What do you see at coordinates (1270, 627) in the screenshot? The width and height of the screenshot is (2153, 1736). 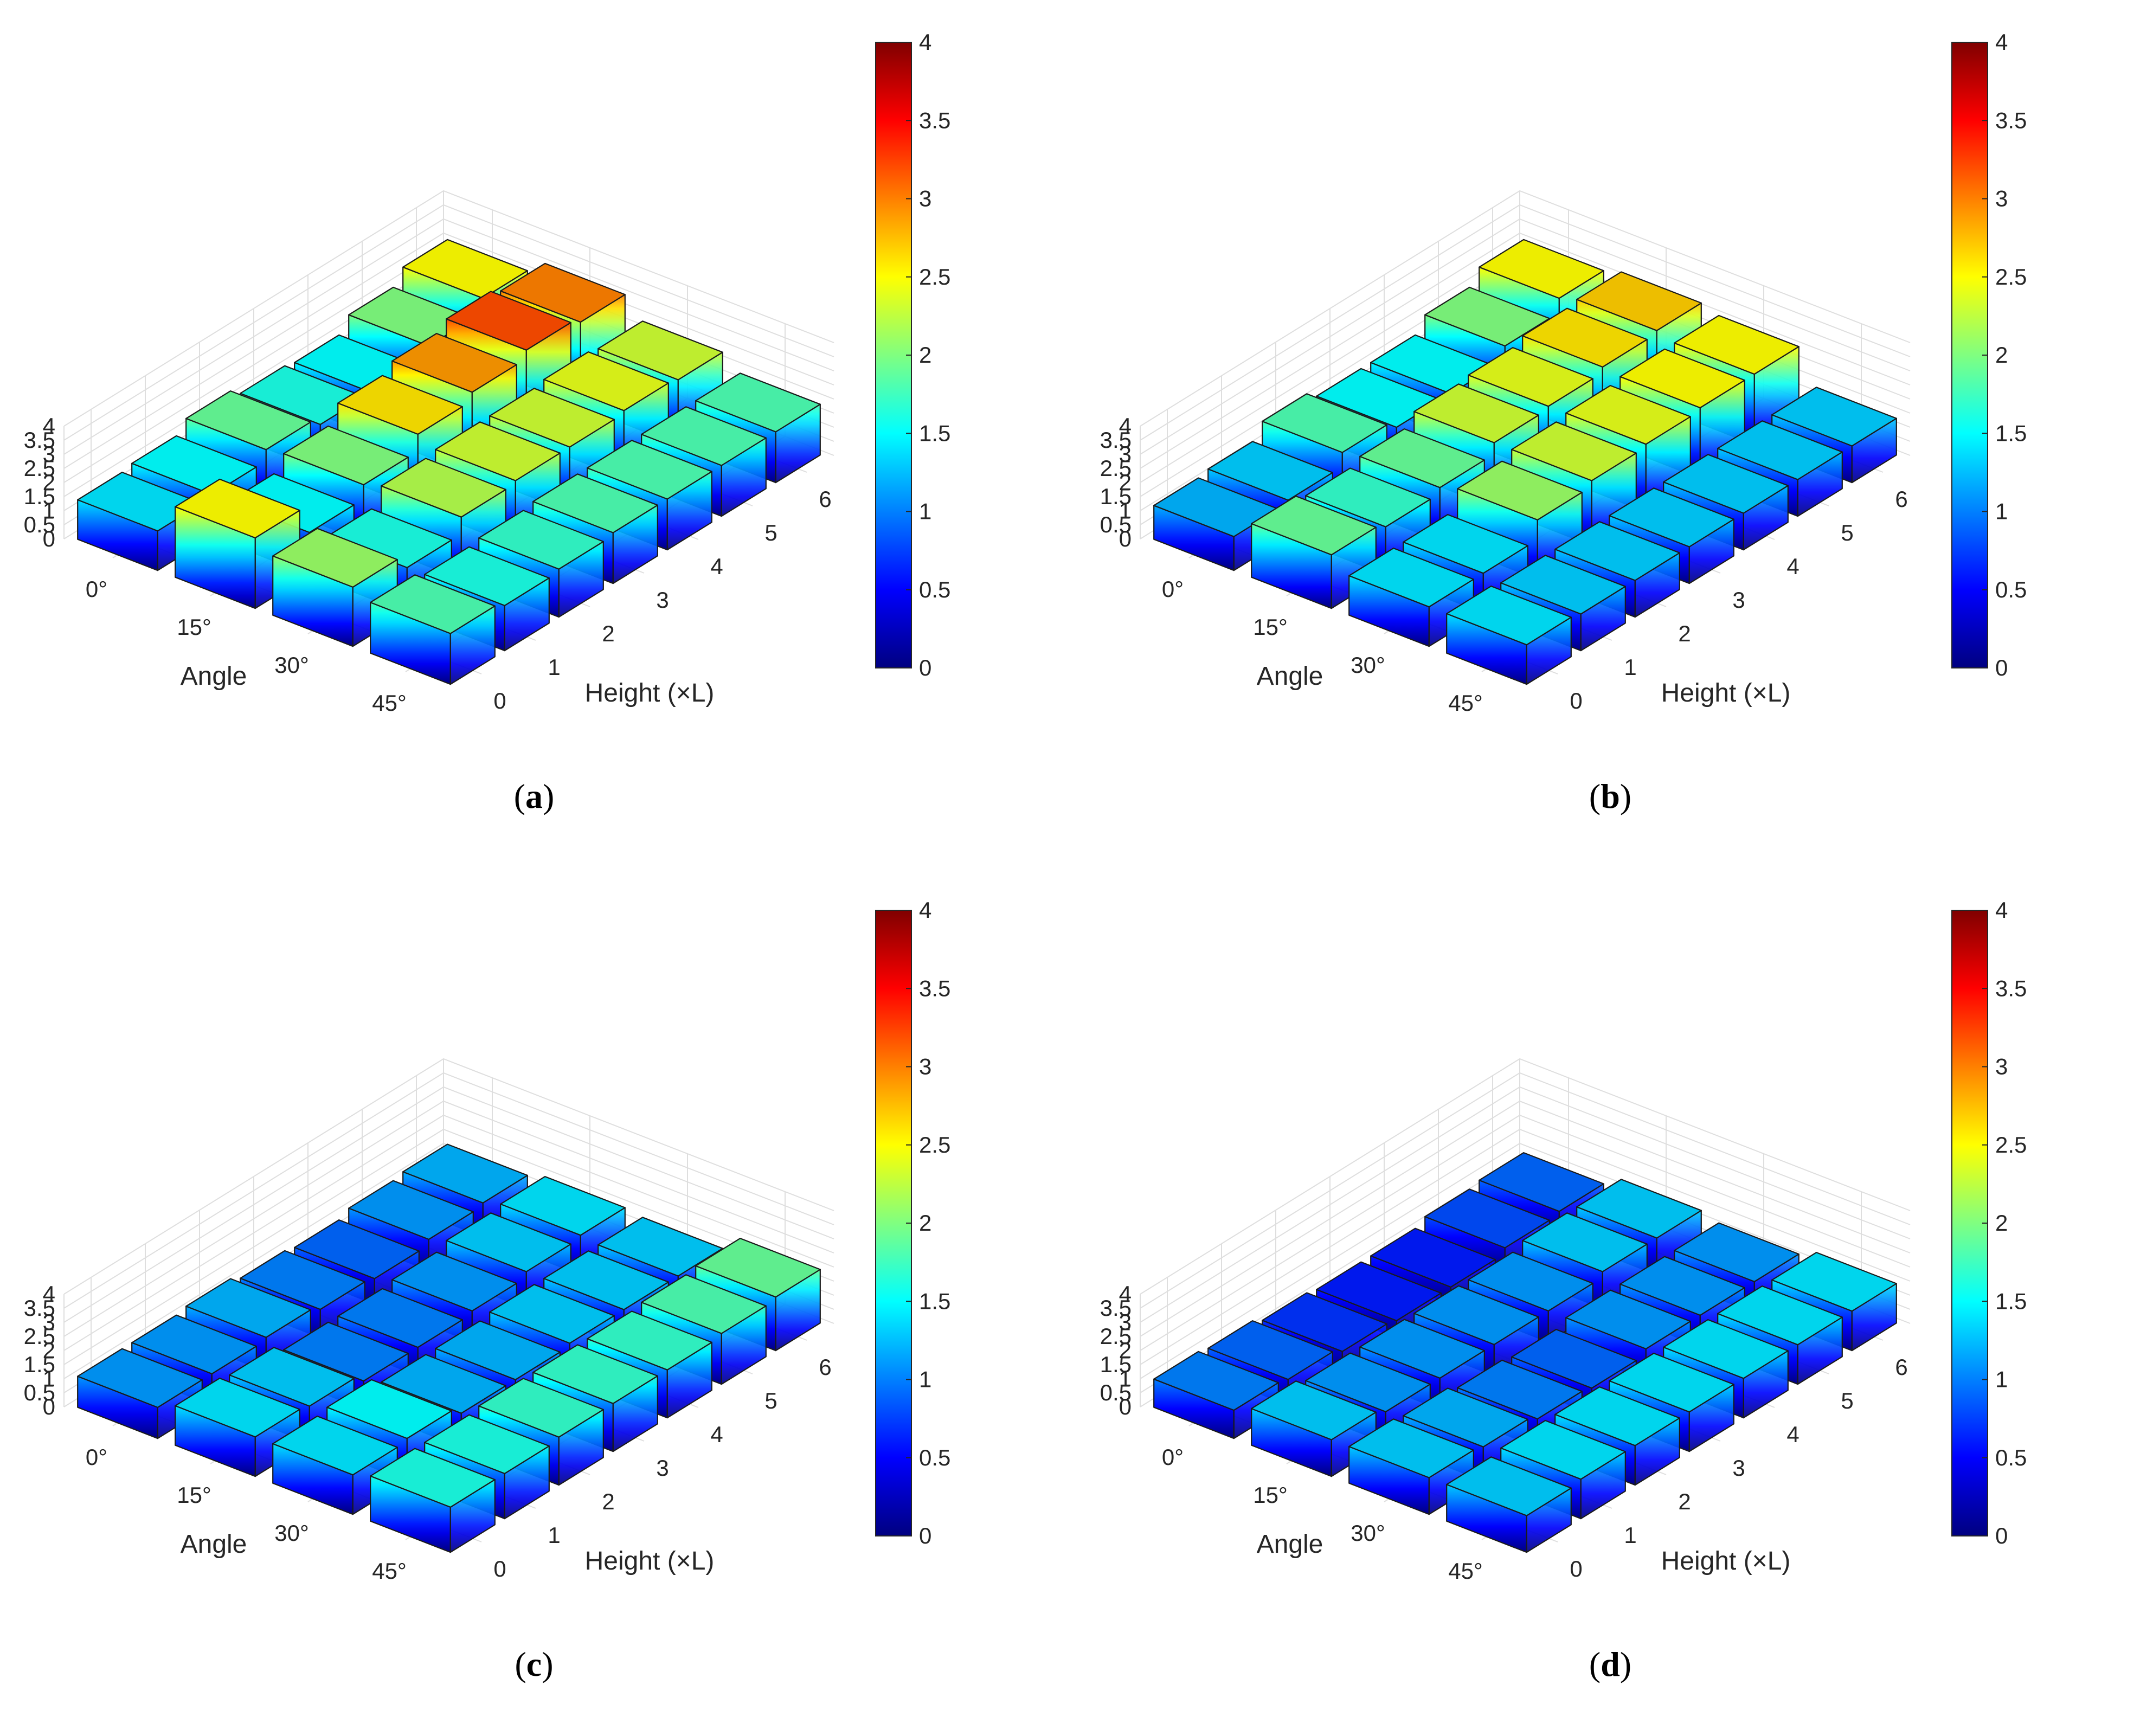 I see `angle-tick-label: 15°` at bounding box center [1270, 627].